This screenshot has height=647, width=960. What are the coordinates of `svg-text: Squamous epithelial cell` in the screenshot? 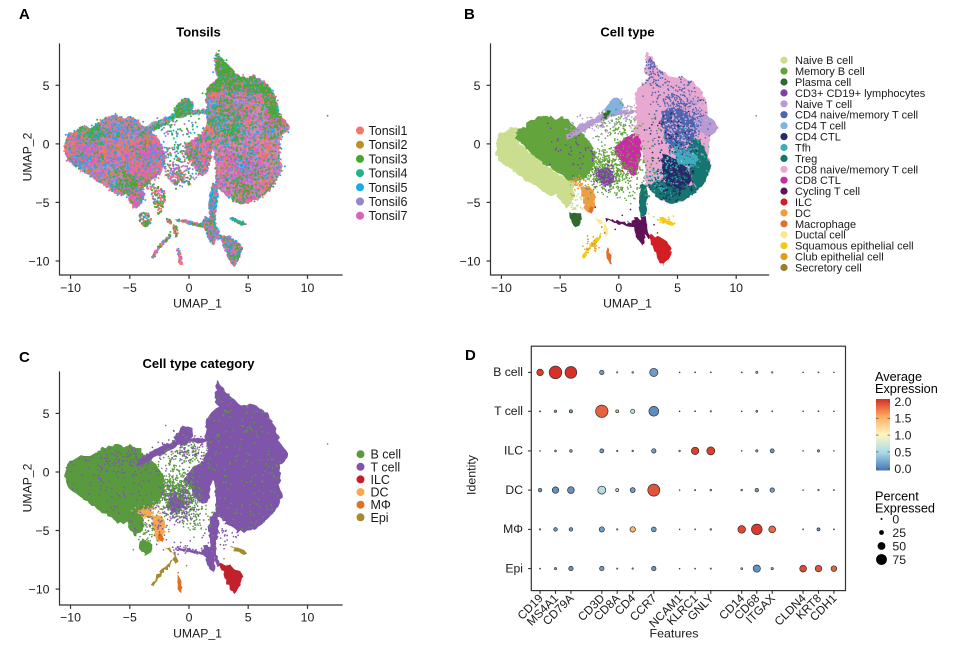 It's located at (854, 247).